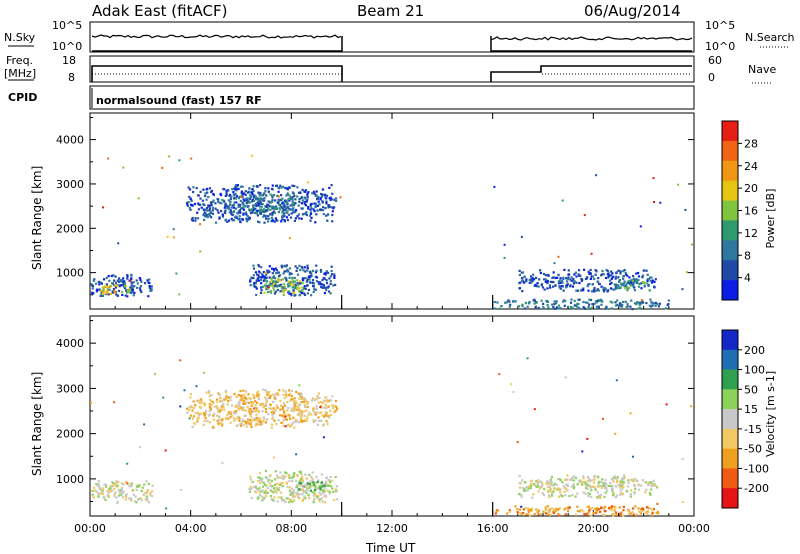  What do you see at coordinates (754, 350) in the screenshot?
I see `velocity-colorbar-tick-label: 200` at bounding box center [754, 350].